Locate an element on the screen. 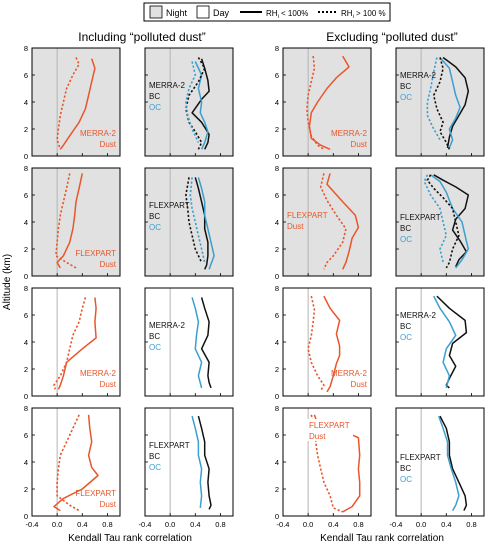 The height and width of the screenshot is (548, 500). panel-r2-c1: MERRA-2 BC OC is located at coordinates (189, 342).